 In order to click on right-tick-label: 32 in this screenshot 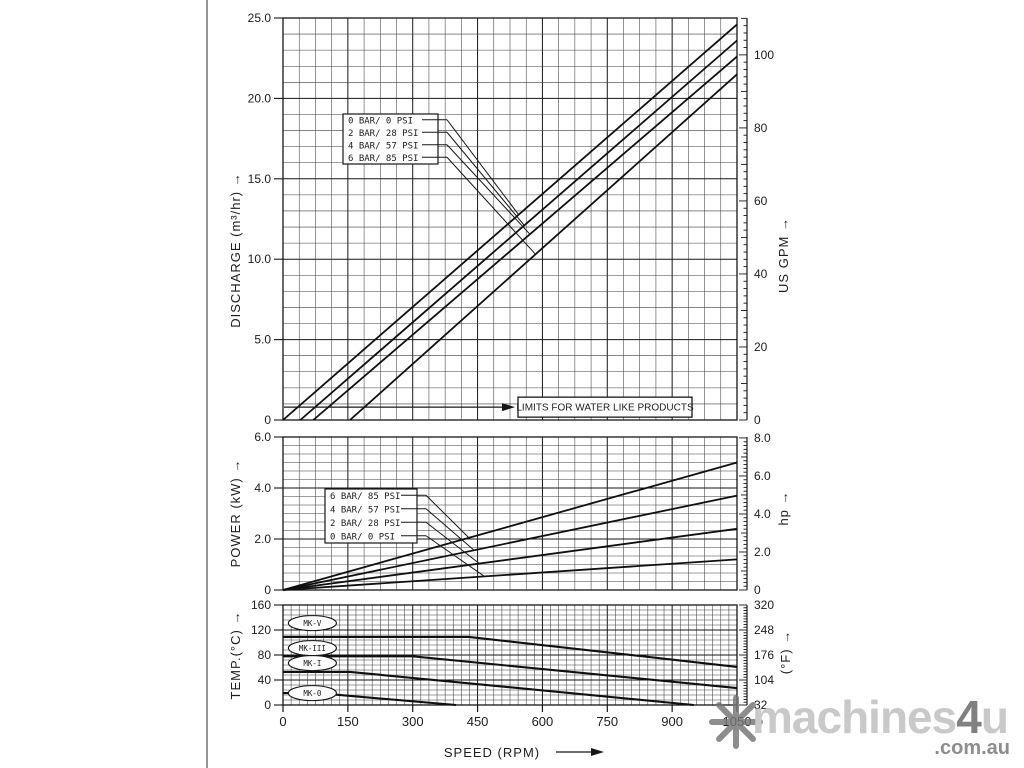, I will do `click(761, 705)`.